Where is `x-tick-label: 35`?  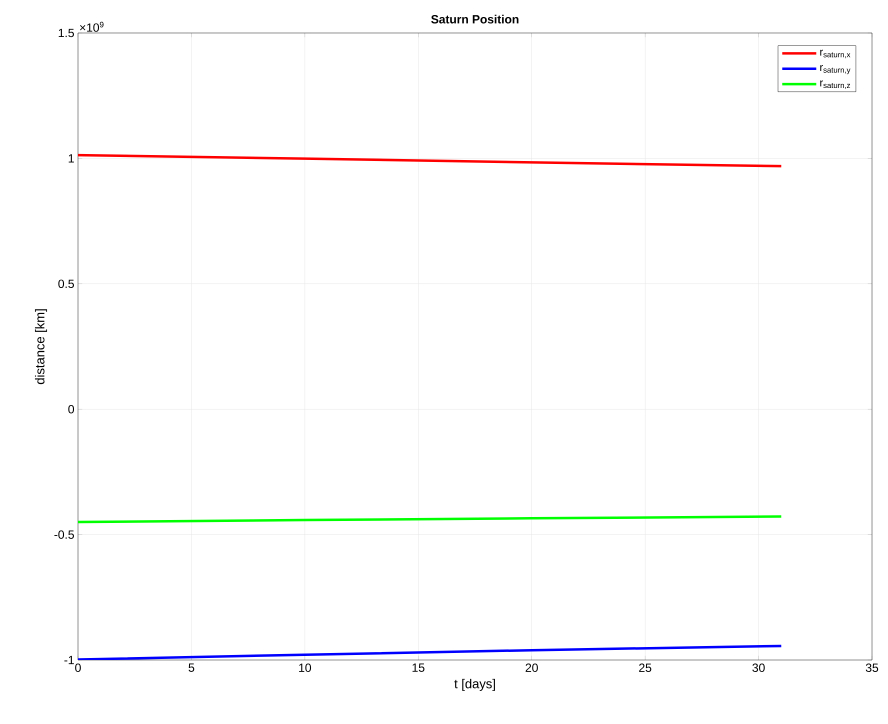
x-tick-label: 35 is located at coordinates (872, 668).